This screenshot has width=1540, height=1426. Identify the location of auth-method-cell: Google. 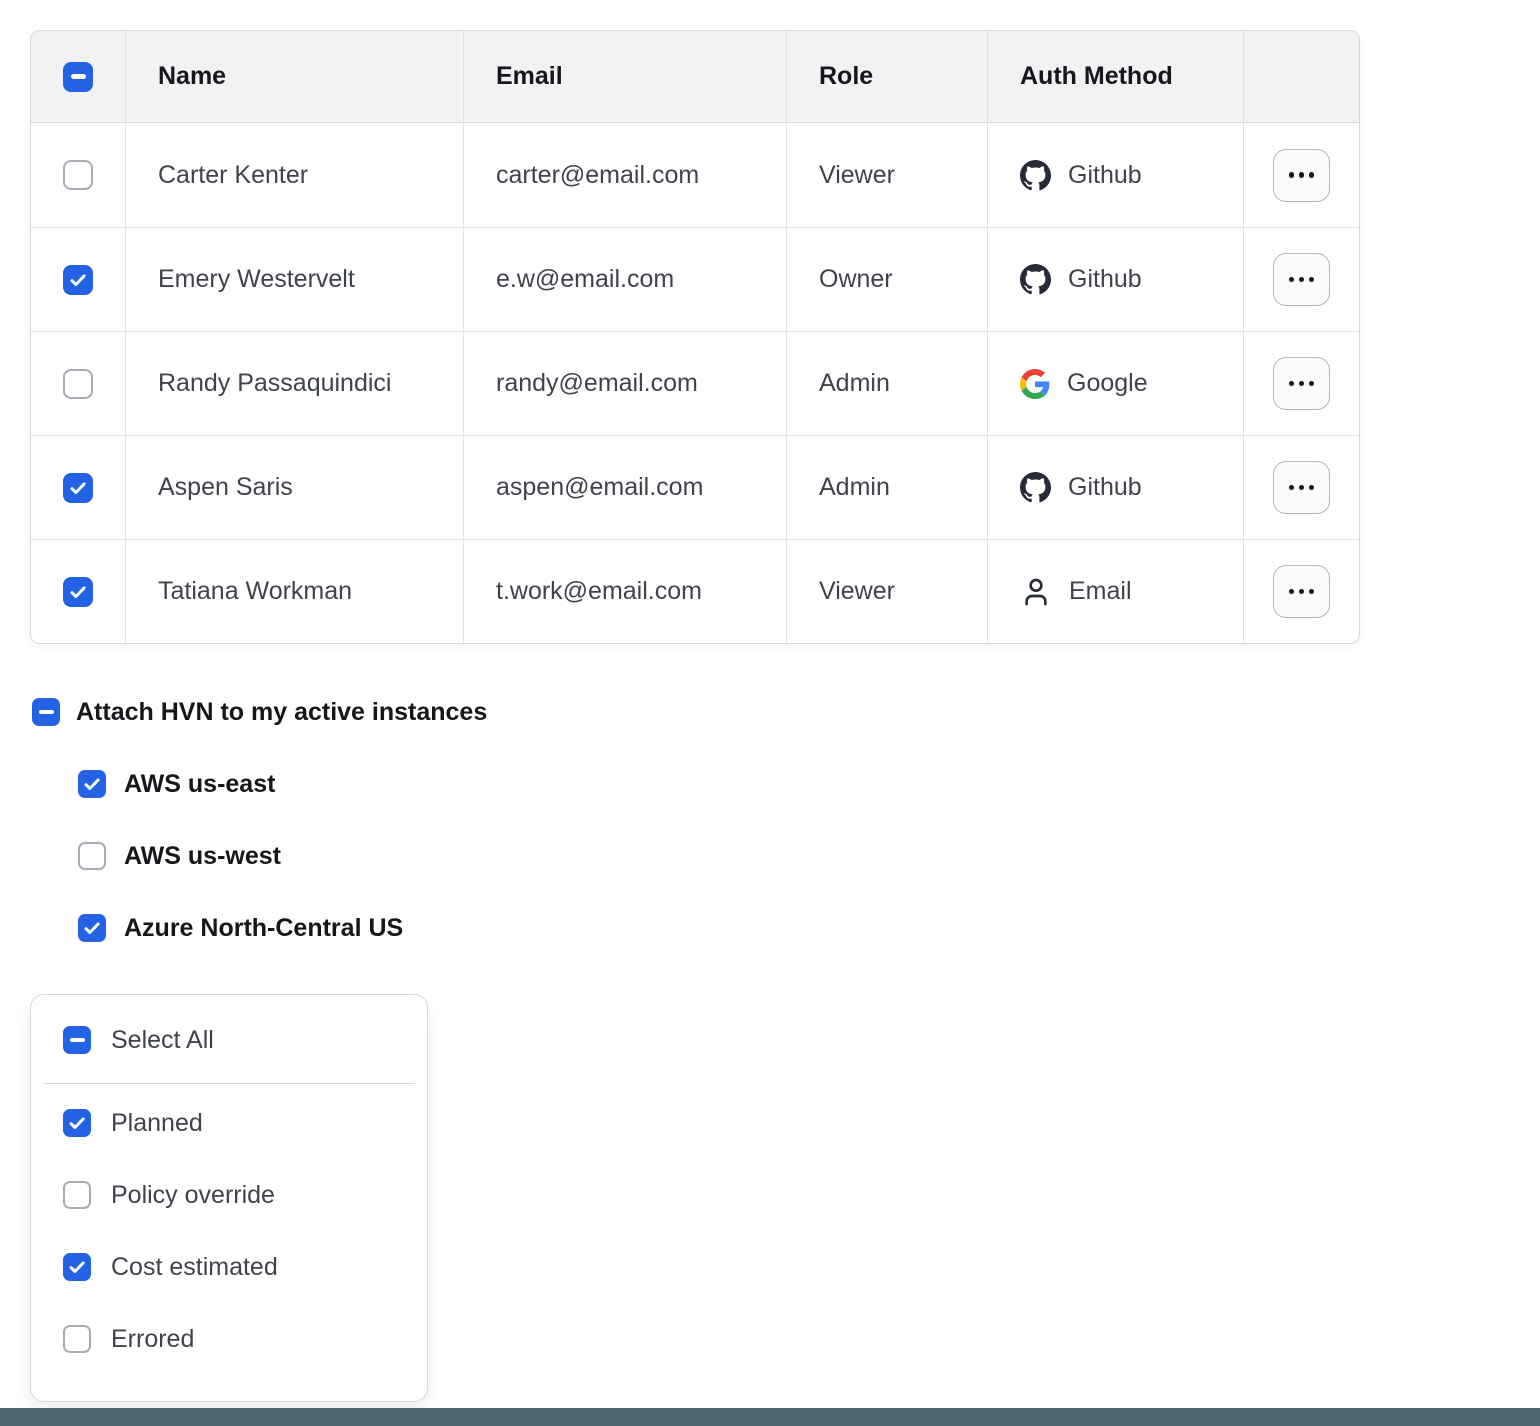
(1115, 383).